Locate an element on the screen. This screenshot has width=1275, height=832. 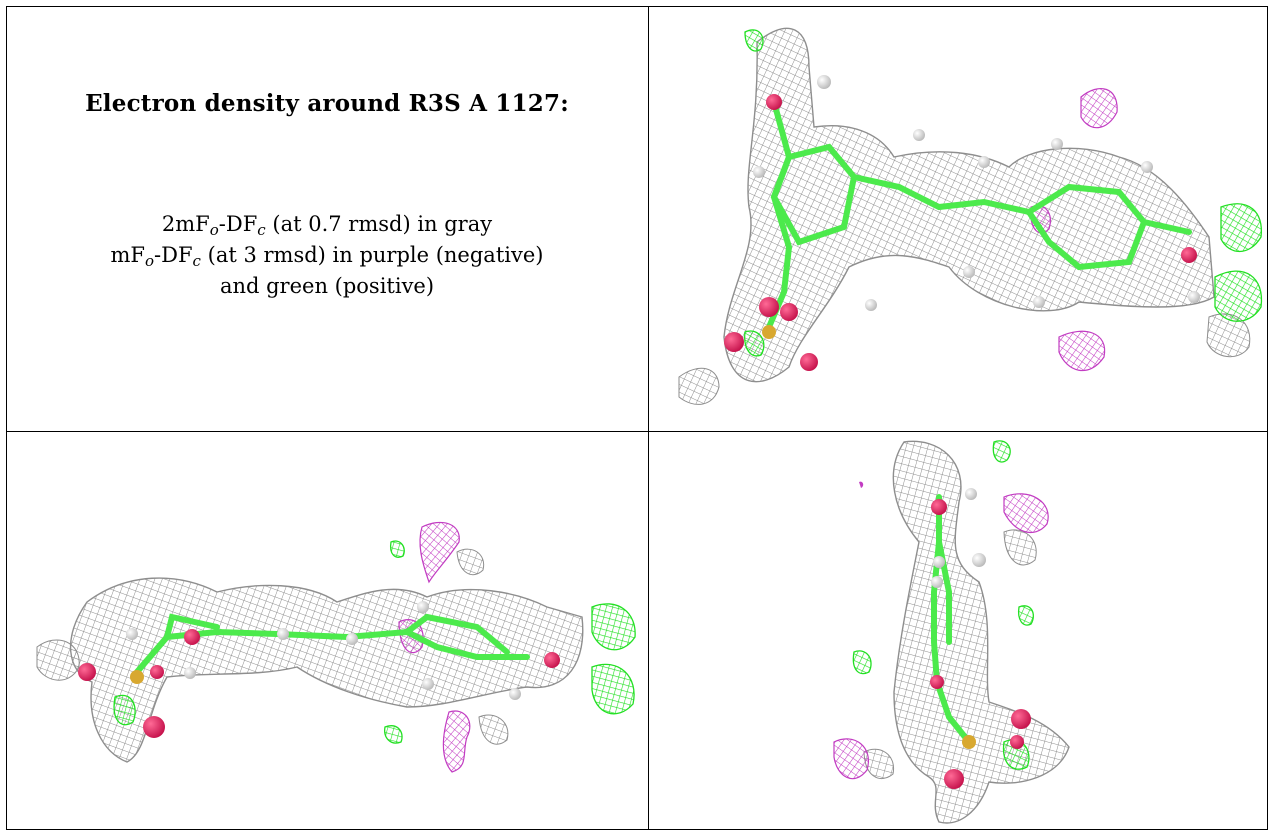
legend-line-fofc: mFo-DFc (at 3 rmsd) in purple (negative) is located at coordinates (327, 256).